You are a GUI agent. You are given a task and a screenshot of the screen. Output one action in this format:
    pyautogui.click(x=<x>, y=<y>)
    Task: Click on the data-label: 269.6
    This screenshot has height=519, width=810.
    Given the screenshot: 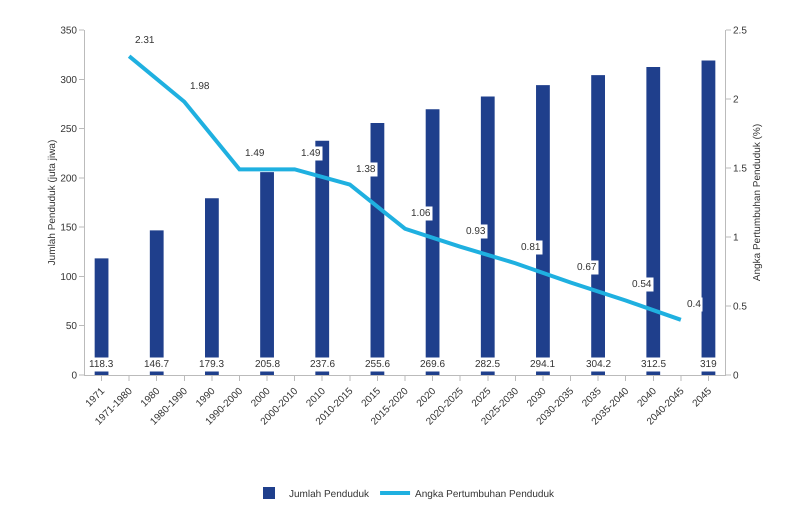 What is the action you would take?
    pyautogui.click(x=433, y=364)
    